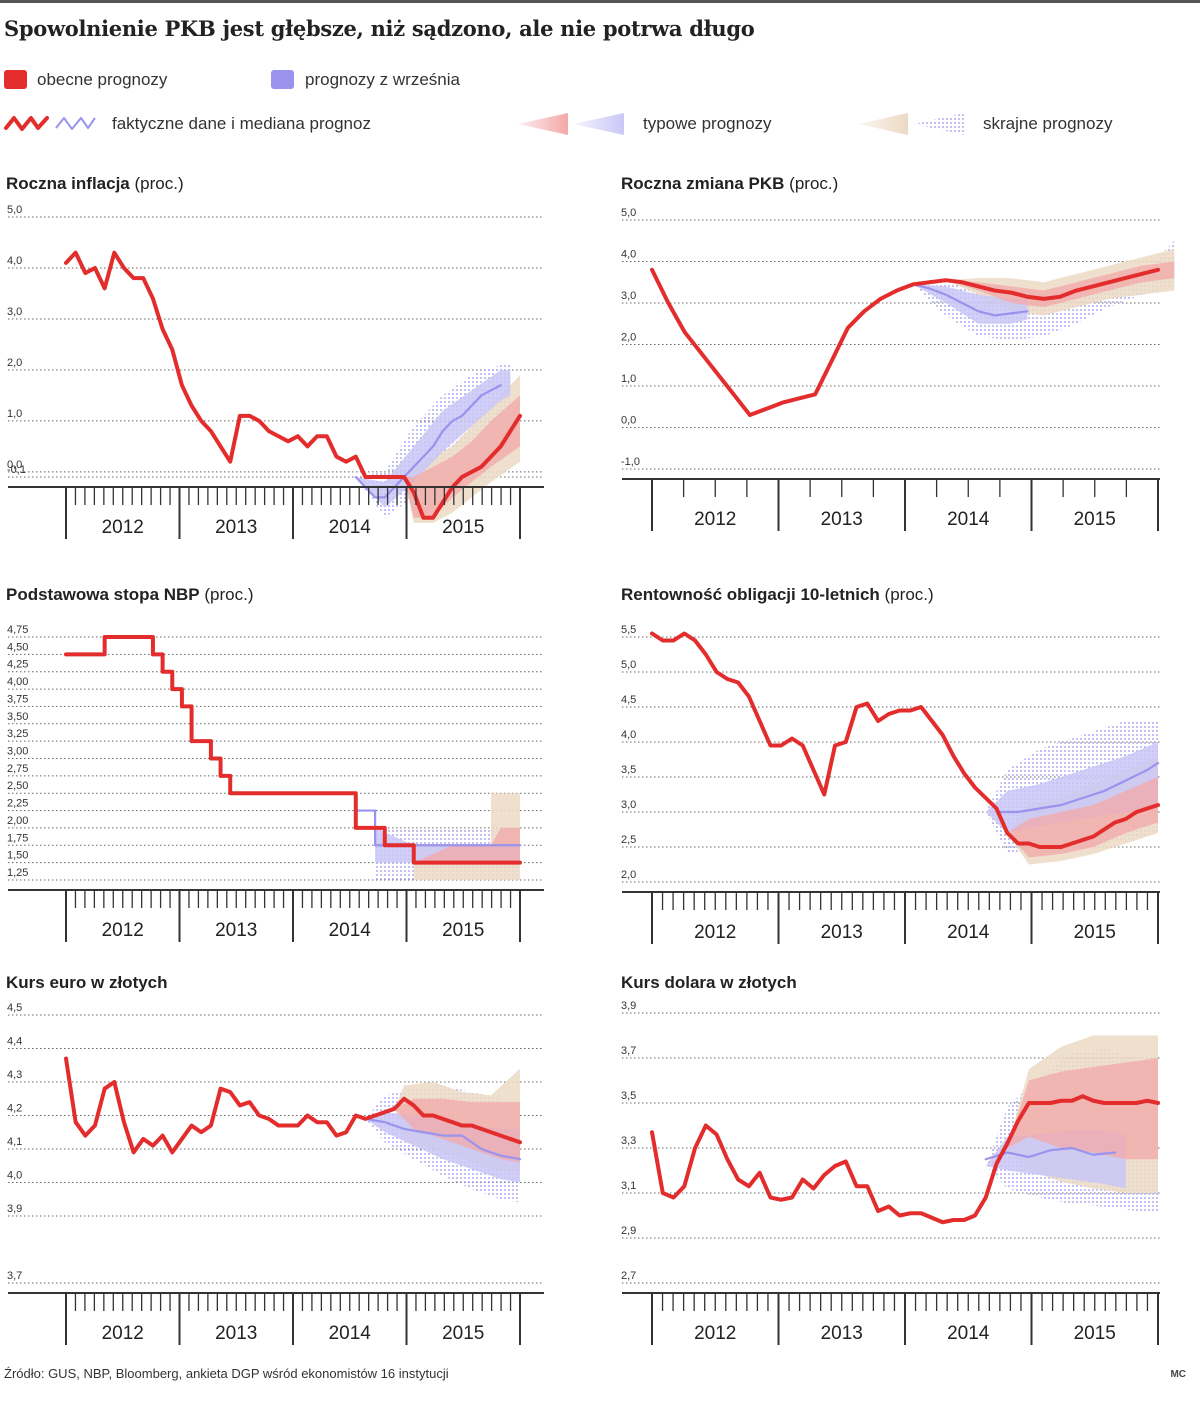  Describe the element at coordinates (1178, 1374) in the screenshot. I see `author-initials: MC` at that location.